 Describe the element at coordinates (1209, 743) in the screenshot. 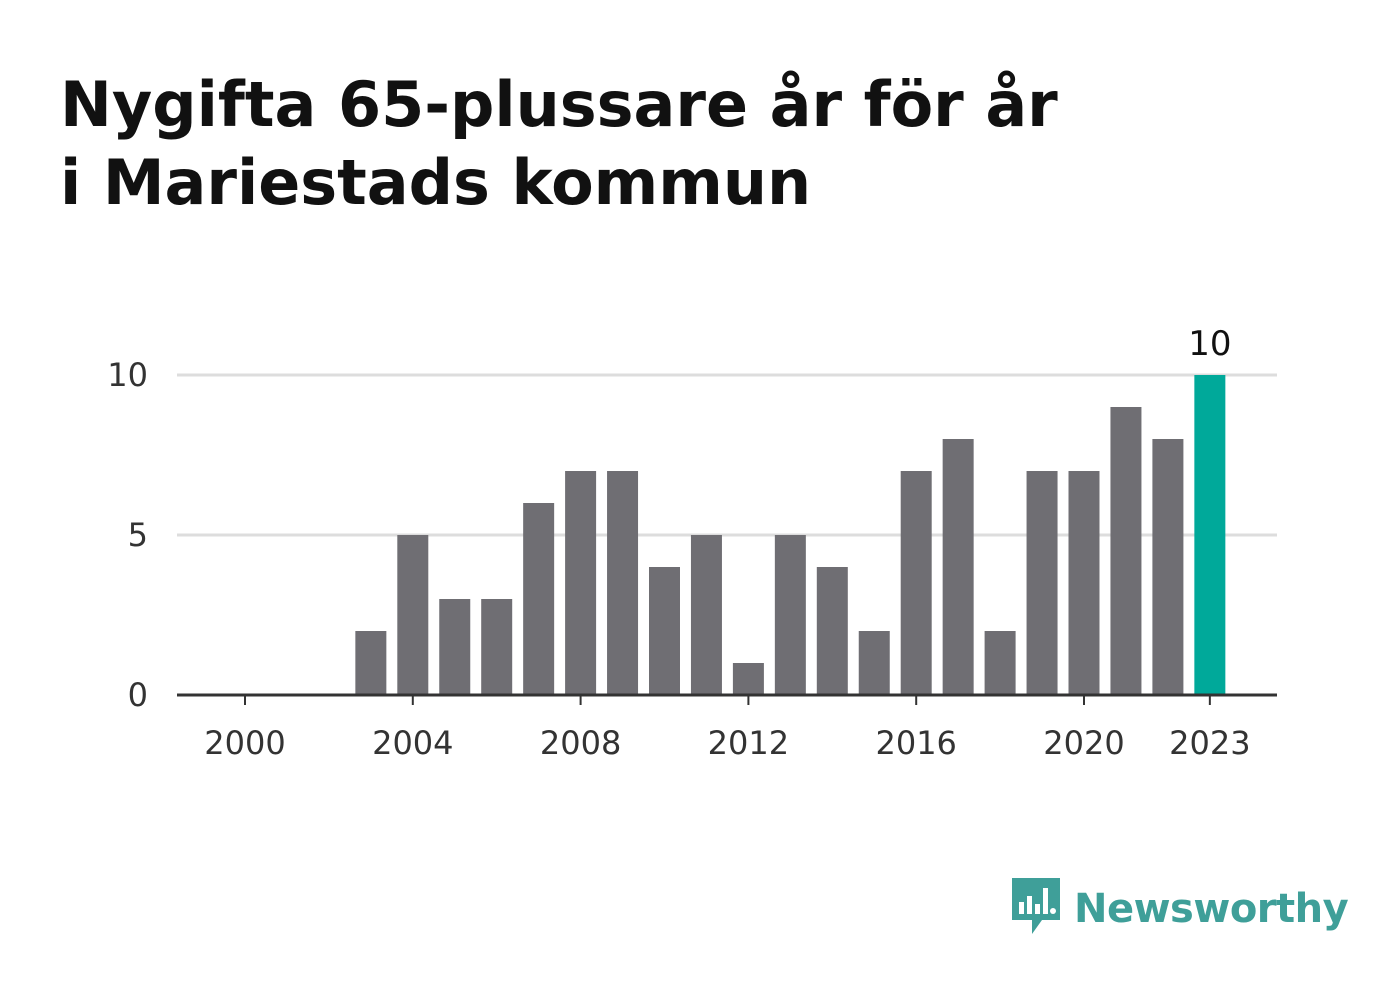

I see `x-tick-label: 2023` at that location.